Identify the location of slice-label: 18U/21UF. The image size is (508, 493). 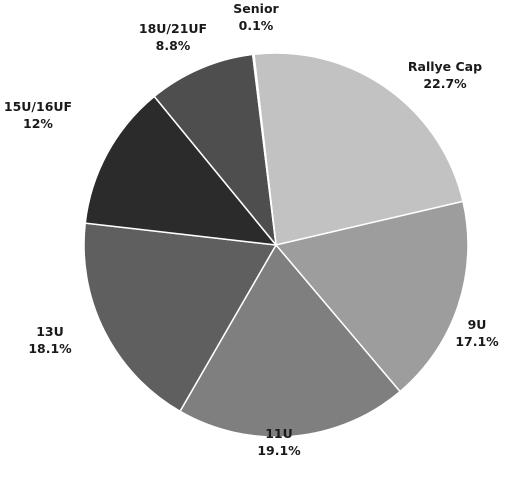
(173, 28).